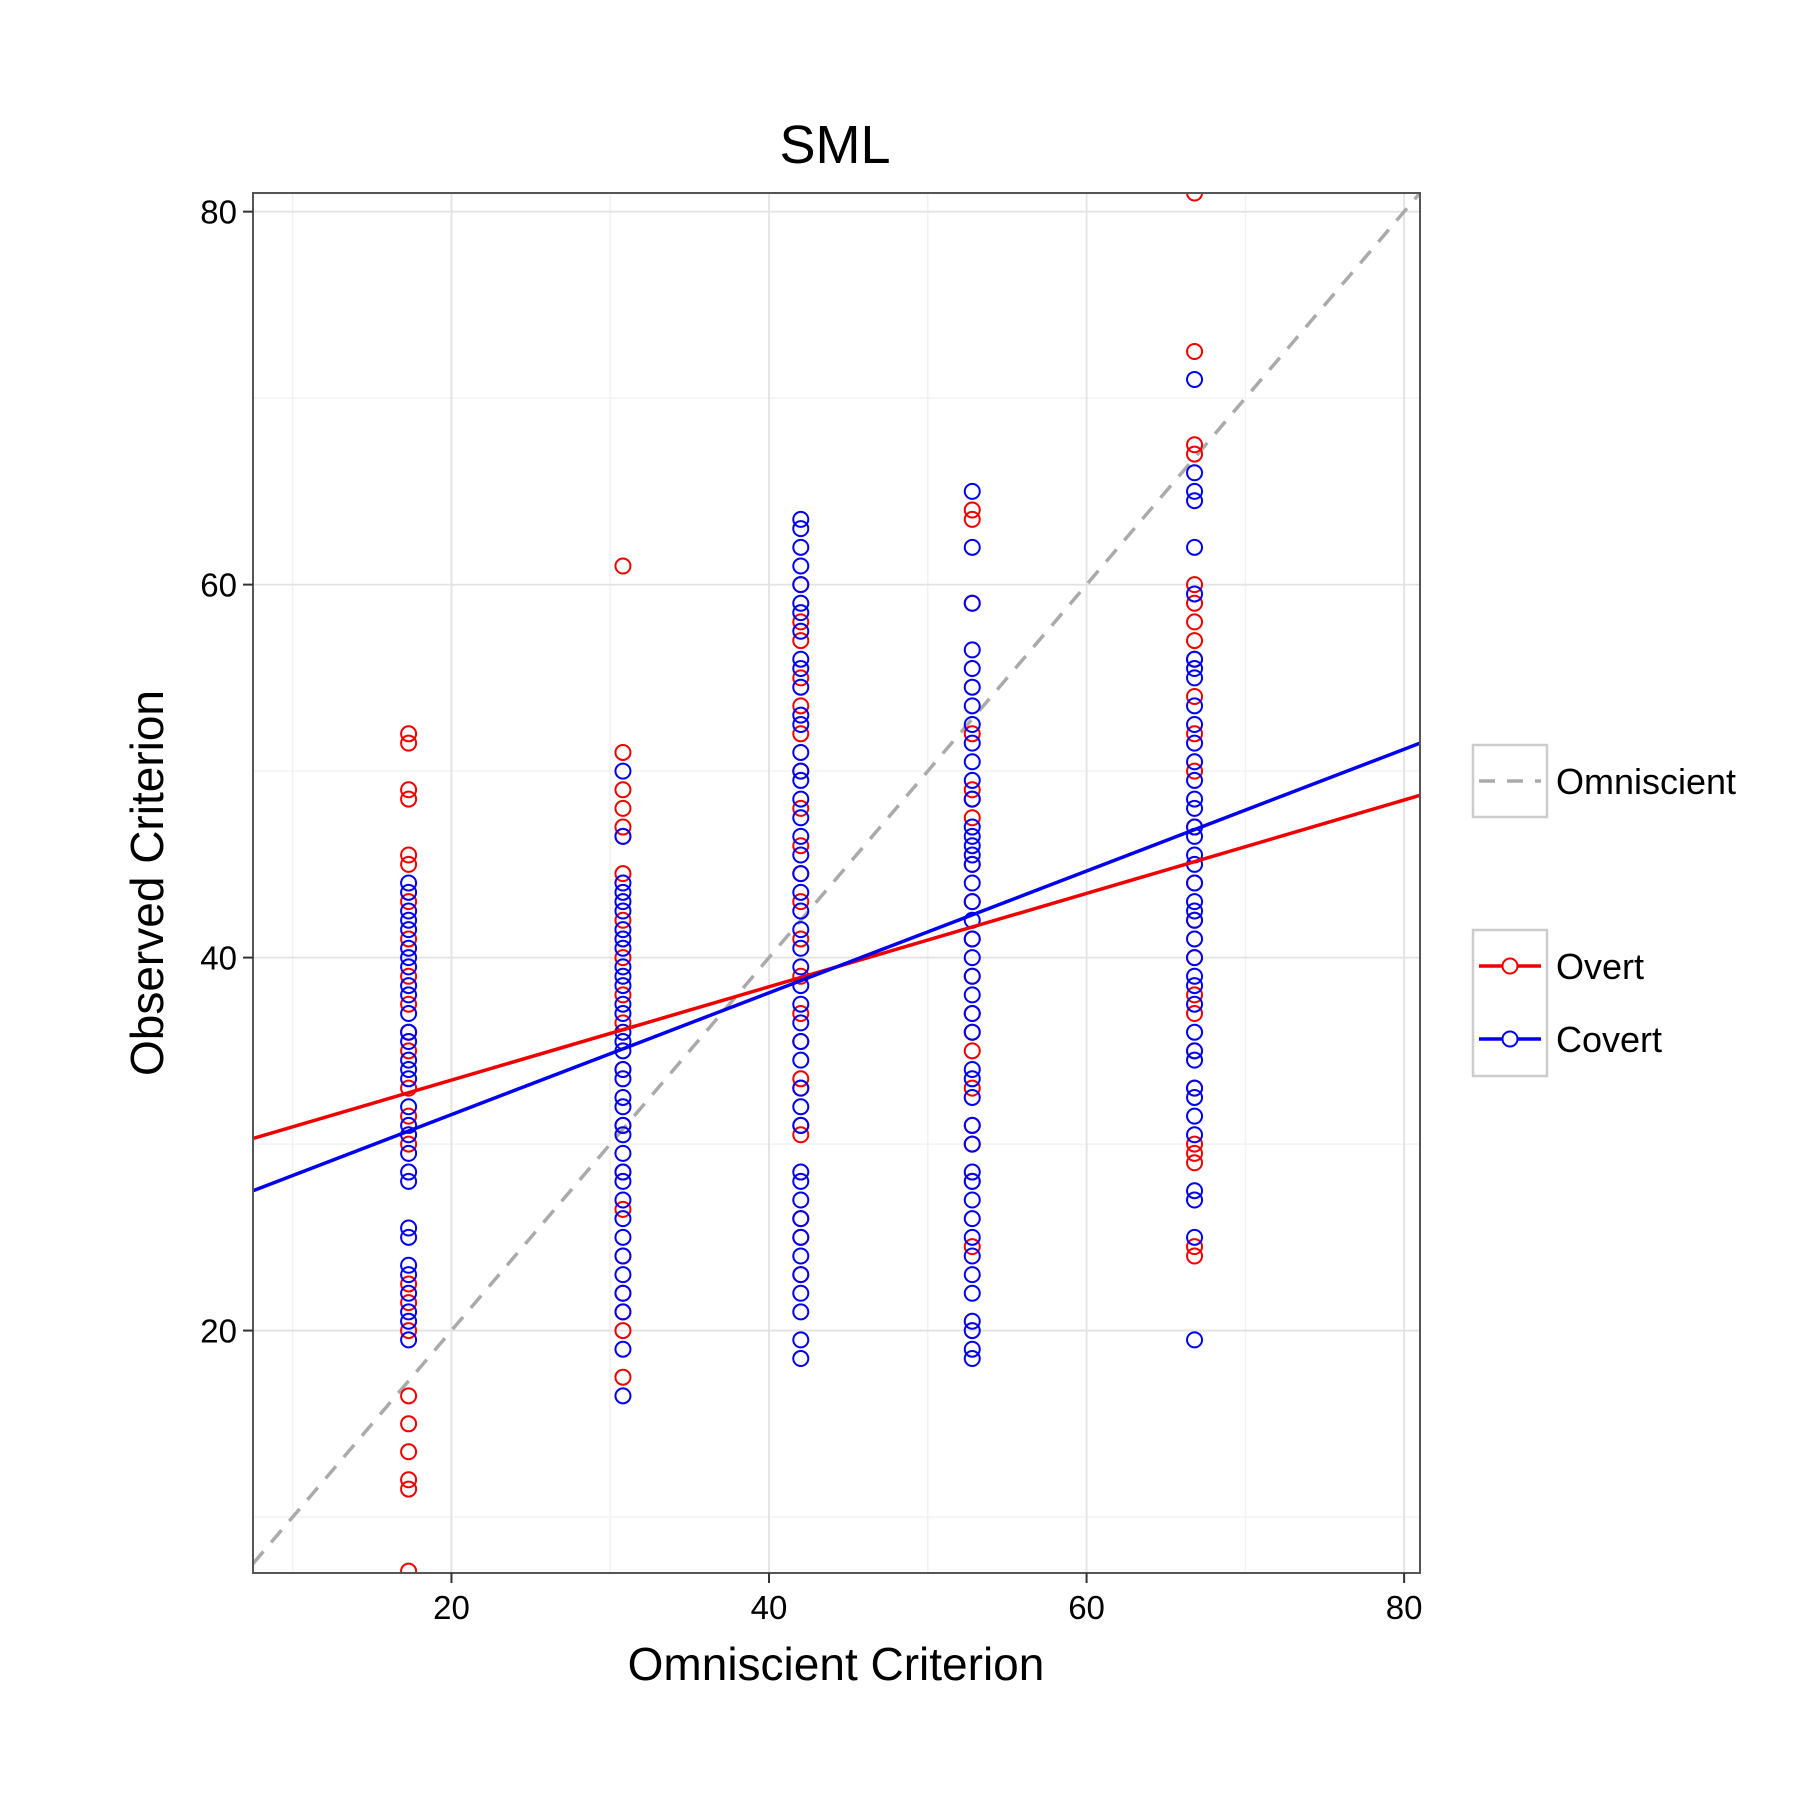 The width and height of the screenshot is (1800, 1800). What do you see at coordinates (1603, 781) in the screenshot?
I see `legend-box-reference: Omniscient` at bounding box center [1603, 781].